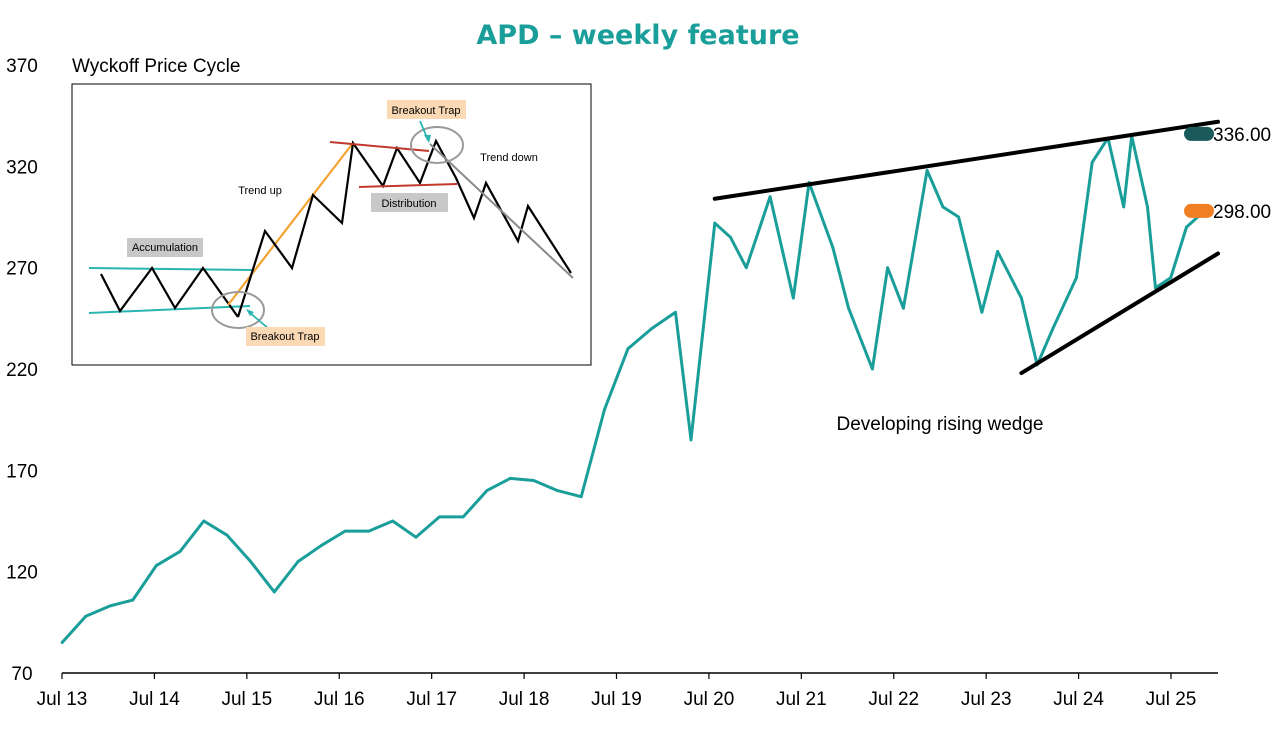 This screenshot has height=737, width=1280. What do you see at coordinates (437, 145) in the screenshot?
I see `top-trap-circle` at bounding box center [437, 145].